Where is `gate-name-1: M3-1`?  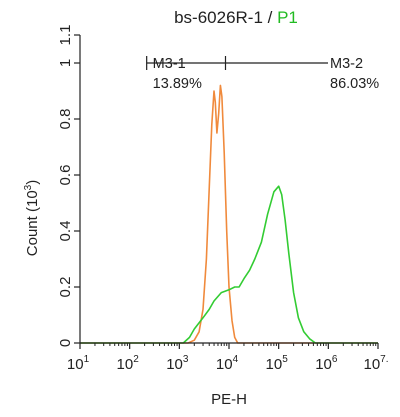 gate-name-1: M3-1 is located at coordinates (169, 64).